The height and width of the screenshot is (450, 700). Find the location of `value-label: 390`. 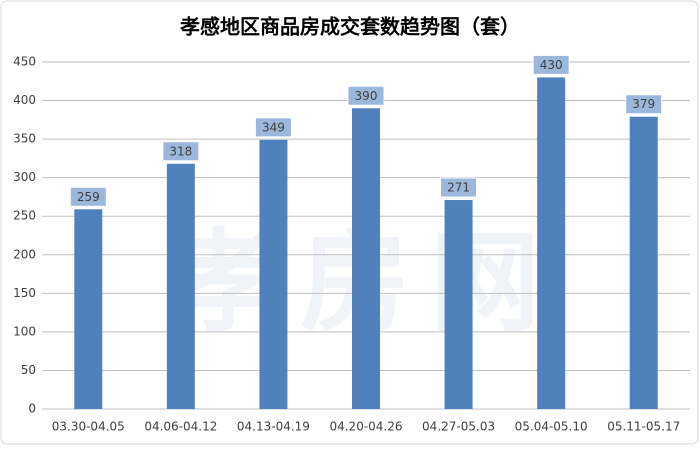

value-label: 390 is located at coordinates (366, 96).